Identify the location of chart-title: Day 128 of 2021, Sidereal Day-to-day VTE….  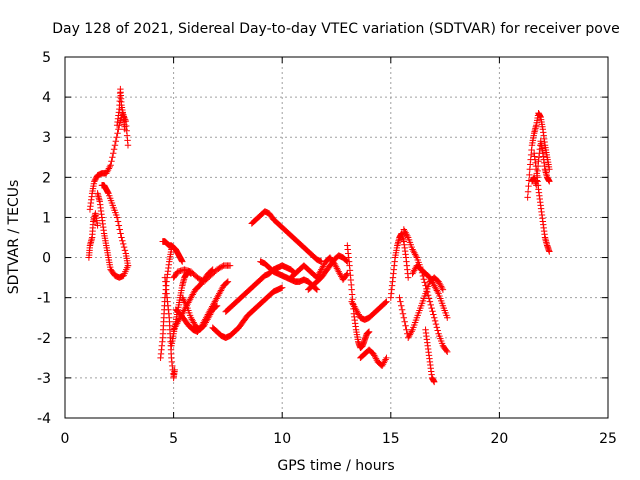
(336, 29).